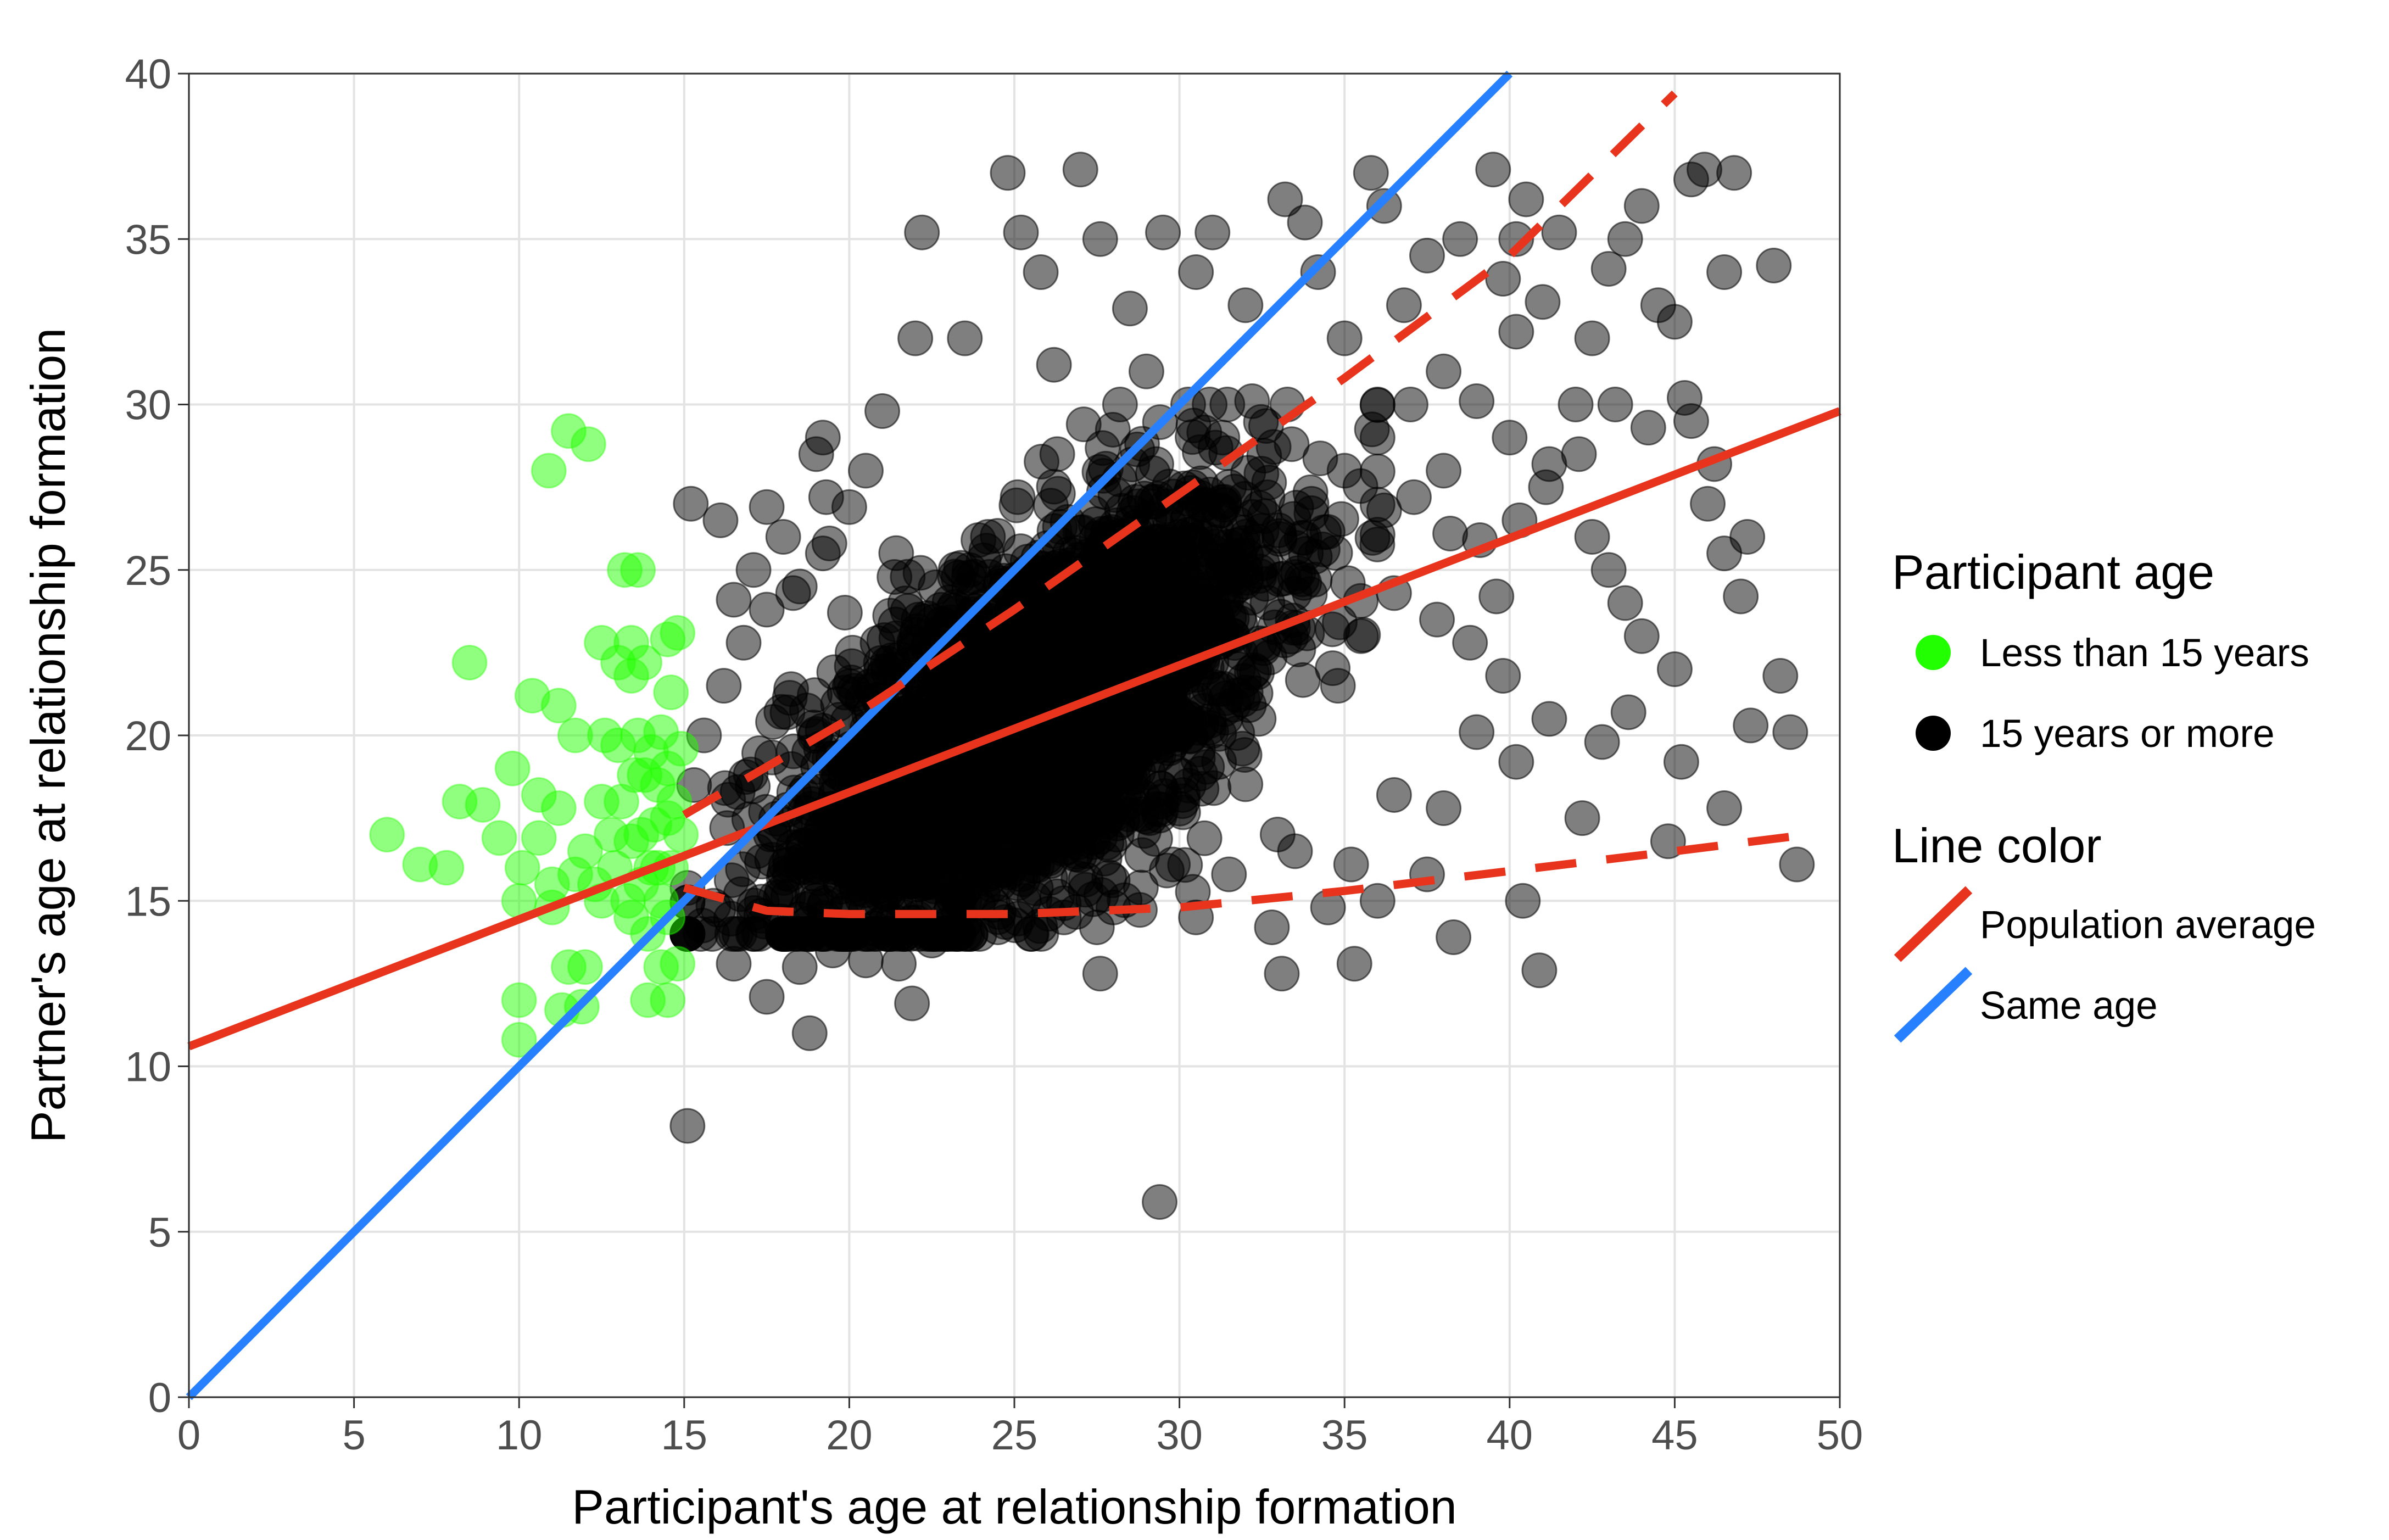  Describe the element at coordinates (2127, 734) in the screenshot. I see `legend-label-15-or-more: 15 years or more` at that location.